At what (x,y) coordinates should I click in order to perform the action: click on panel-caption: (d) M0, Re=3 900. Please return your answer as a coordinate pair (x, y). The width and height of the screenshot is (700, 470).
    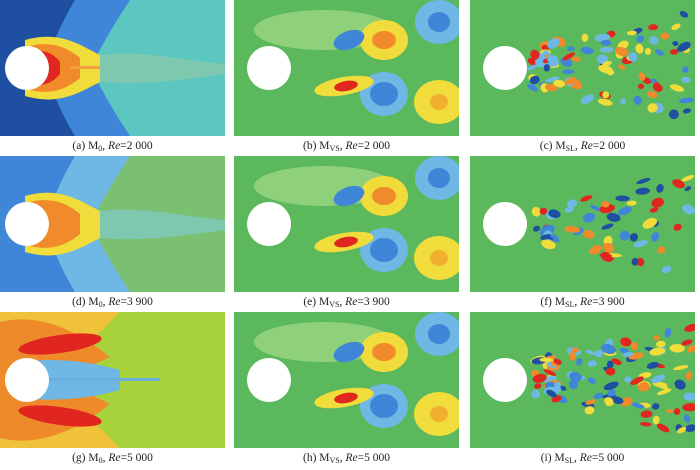
    Looking at the image, I should click on (112, 302).